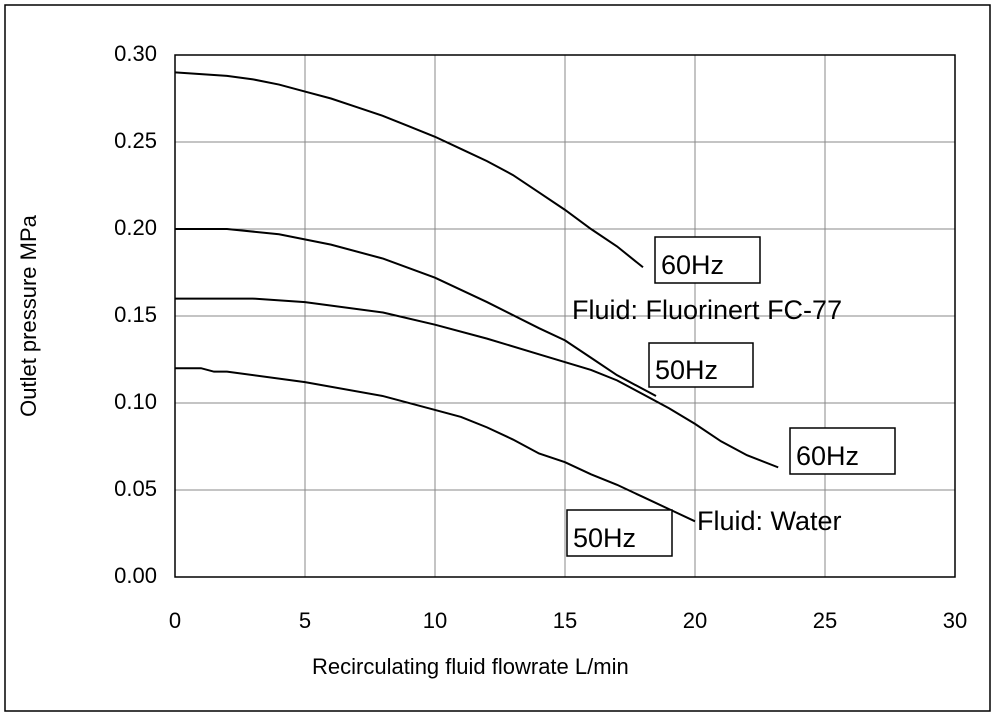  Describe the element at coordinates (28, 315) in the screenshot. I see `y-axis-label: Outlet pressure MPa` at that location.